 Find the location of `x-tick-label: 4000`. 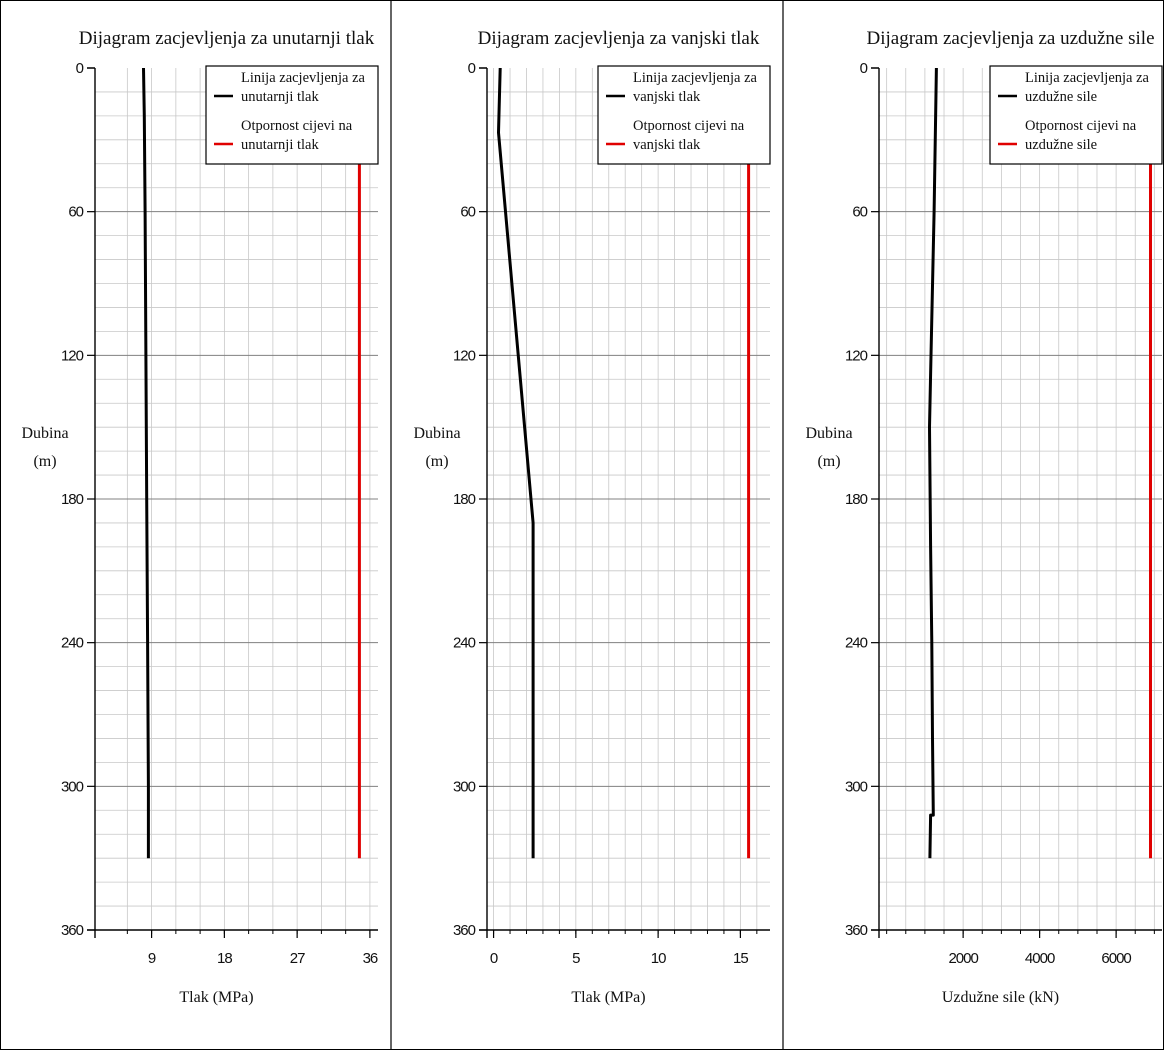

x-tick-label: 4000 is located at coordinates (1040, 958).